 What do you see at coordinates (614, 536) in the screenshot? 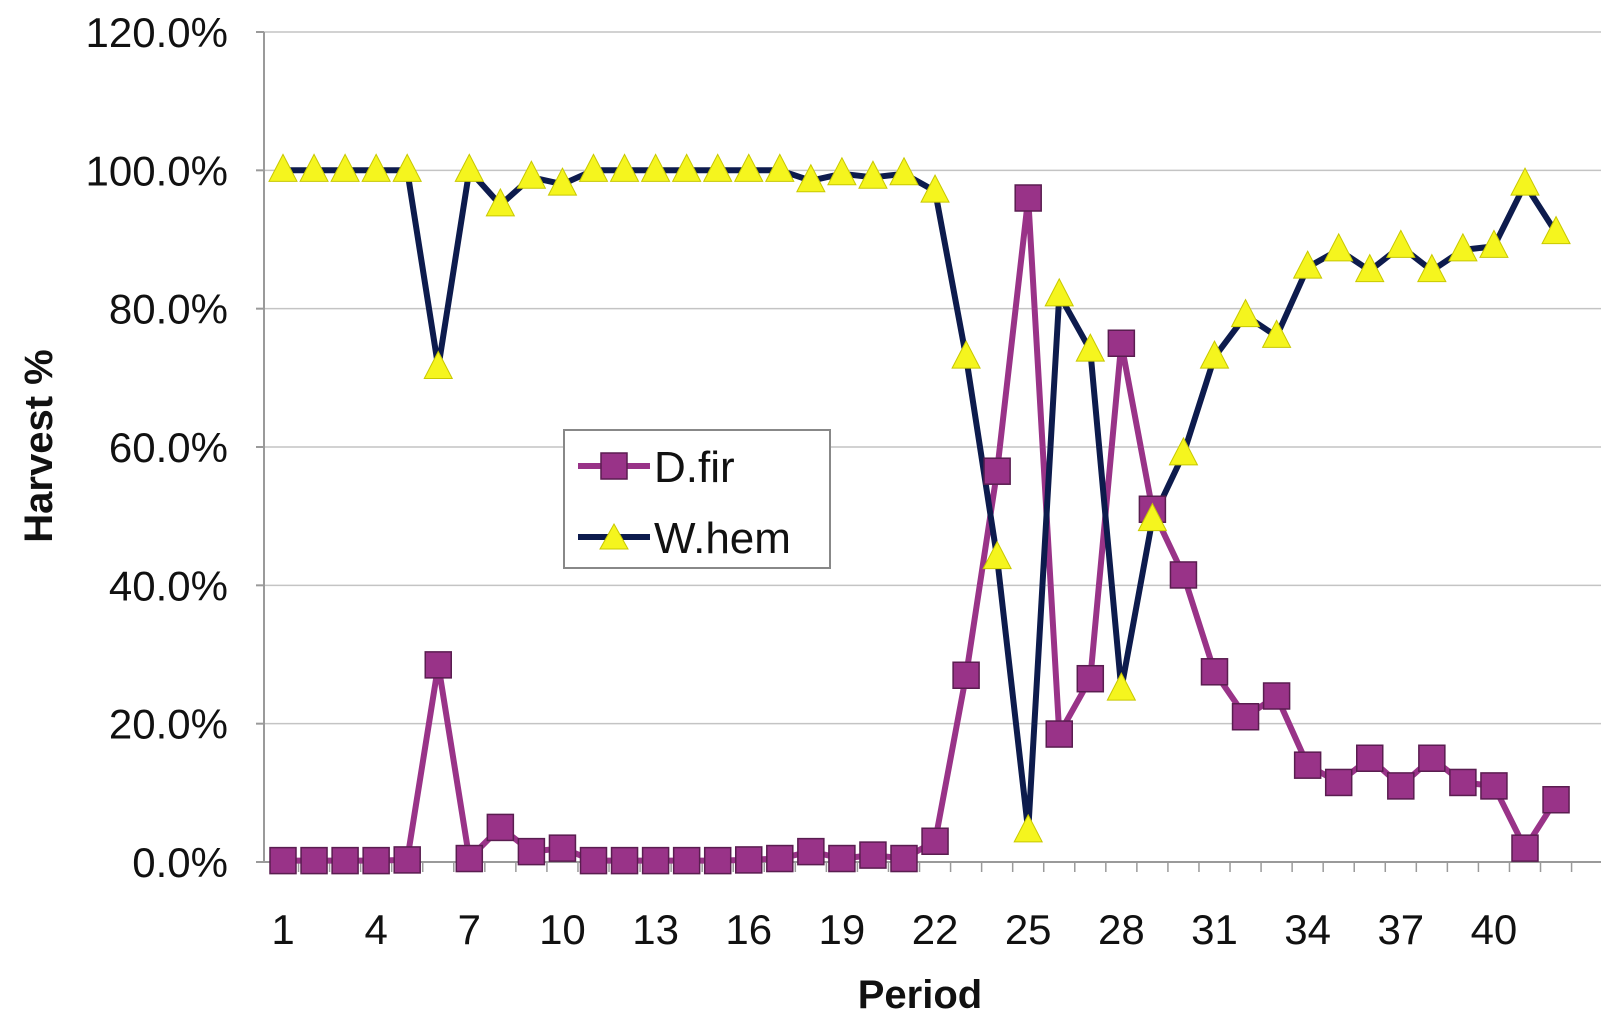
I see `legend-whem-marker` at bounding box center [614, 536].